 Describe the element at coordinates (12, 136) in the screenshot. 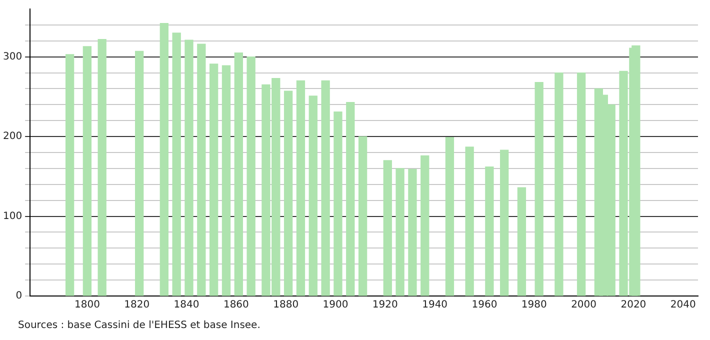

I see `y-tick-label: 200` at that location.